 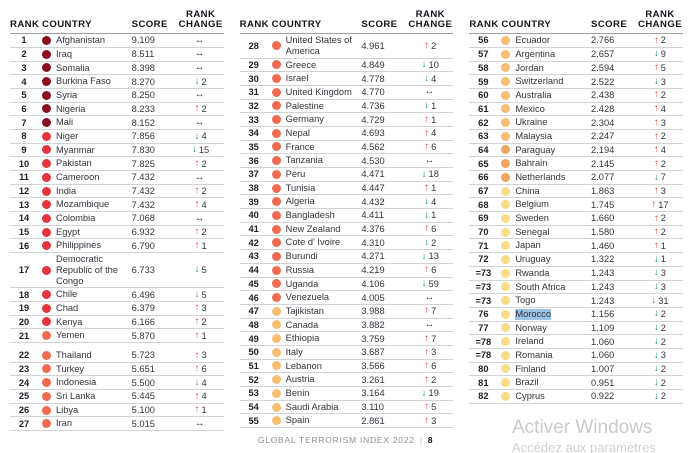 I want to click on score-cell: 7.856, so click(x=143, y=136).